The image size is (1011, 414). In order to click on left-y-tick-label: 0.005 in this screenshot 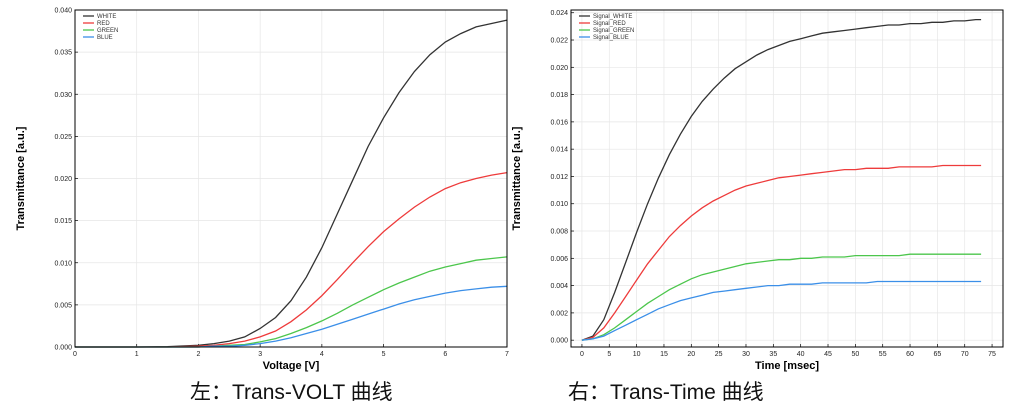, I will do `click(63, 305)`.